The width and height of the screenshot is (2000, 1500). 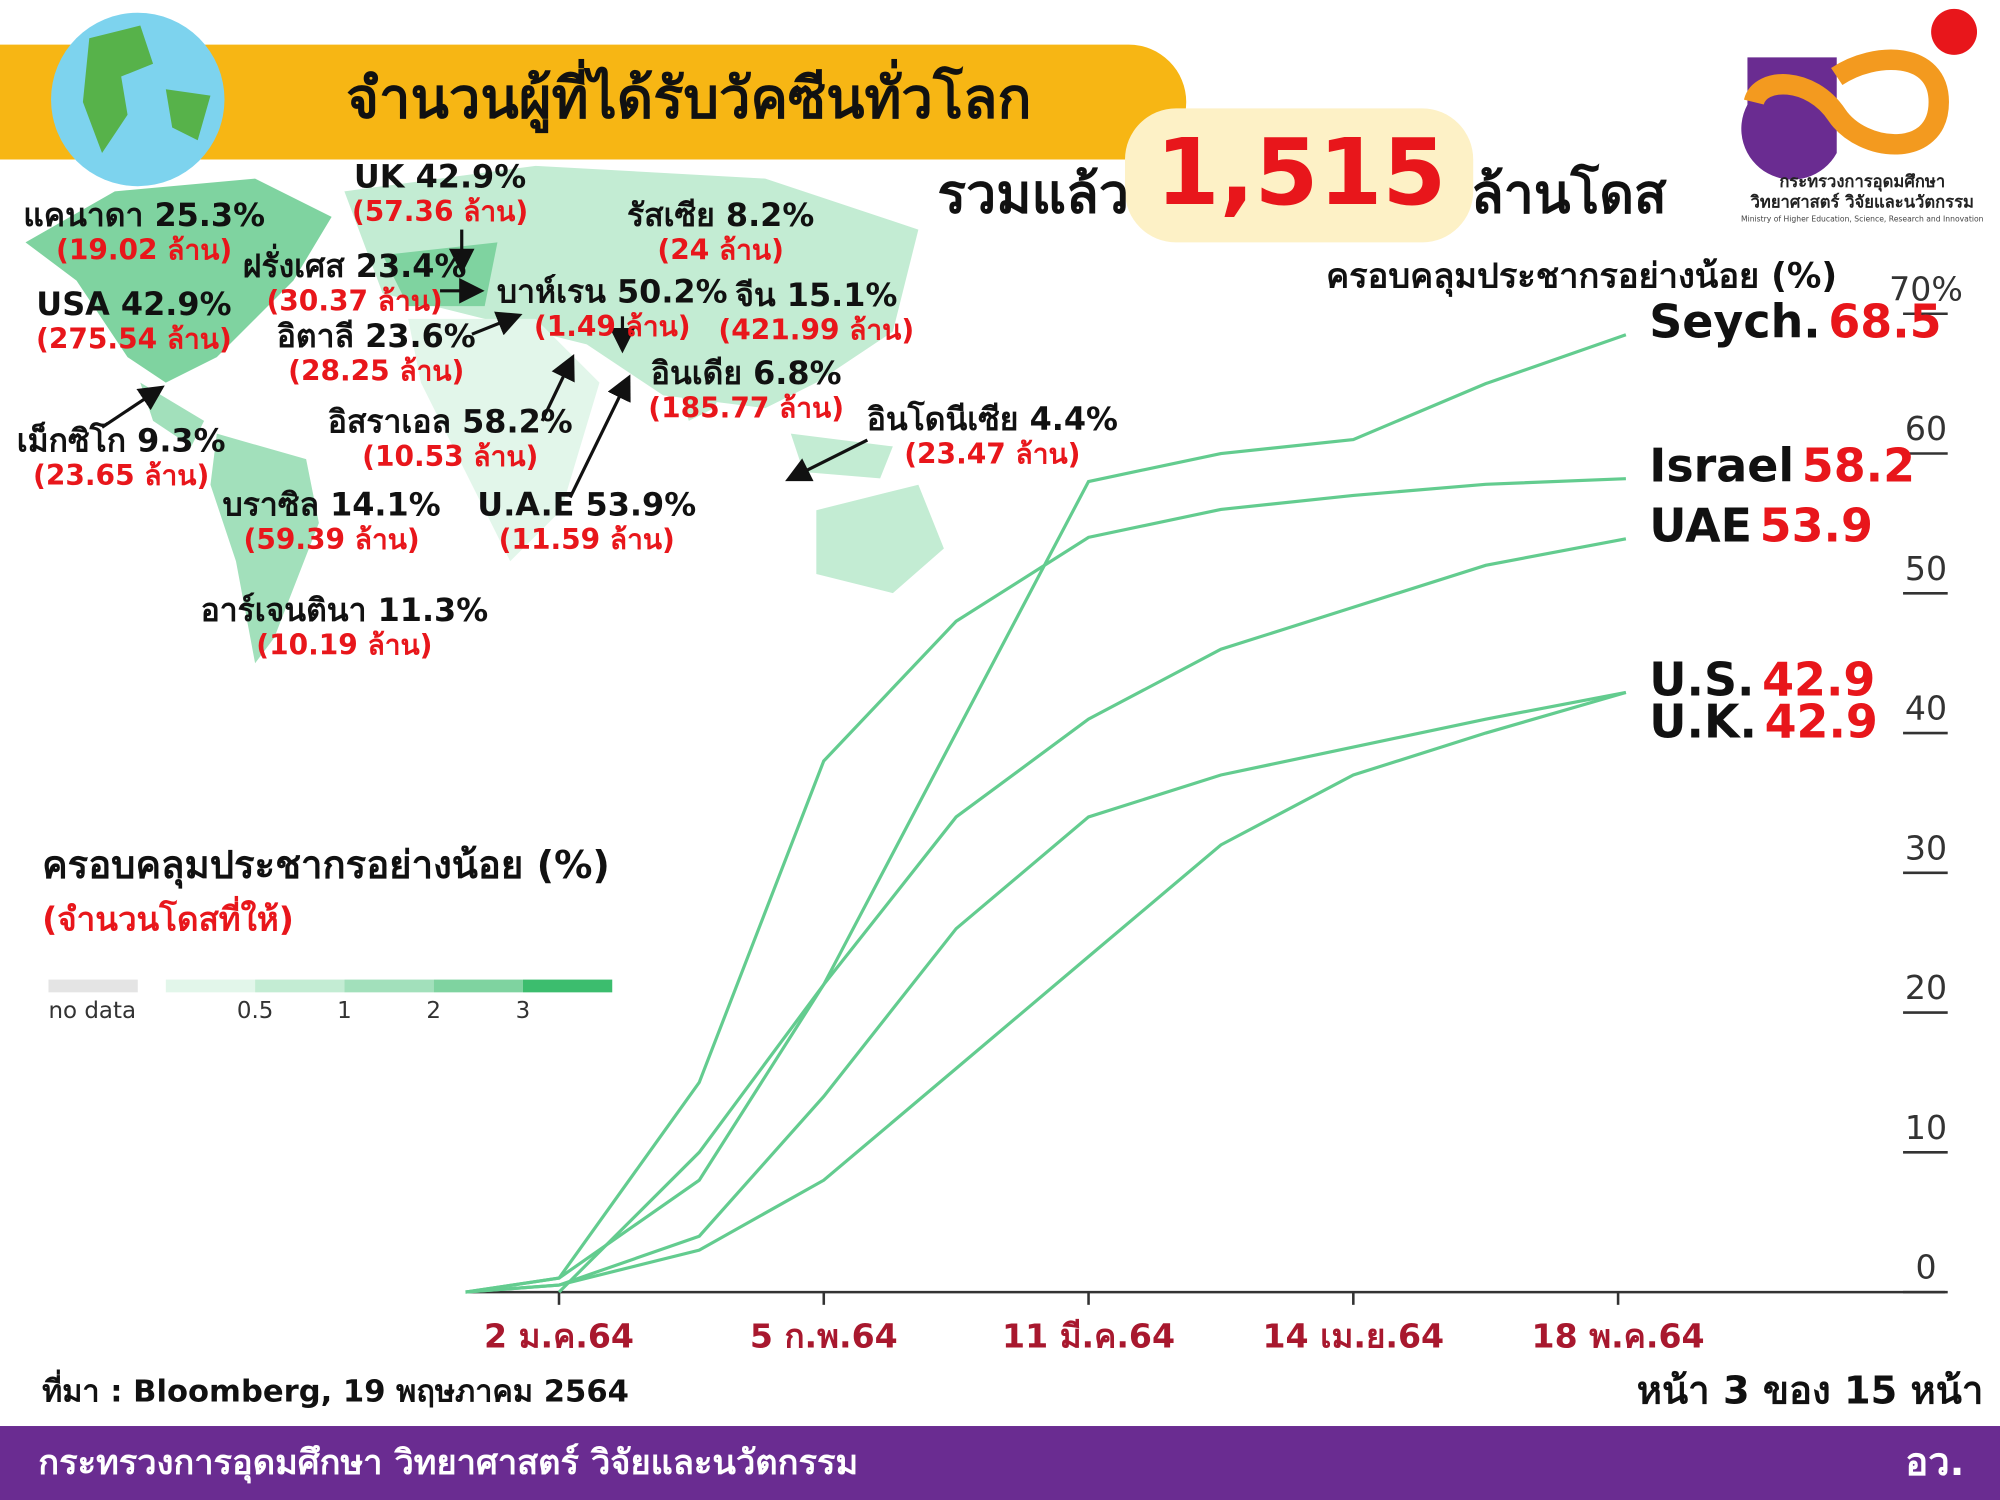 I want to click on map-label: ฝรั่งเศส 23.4%, so click(x=355, y=264).